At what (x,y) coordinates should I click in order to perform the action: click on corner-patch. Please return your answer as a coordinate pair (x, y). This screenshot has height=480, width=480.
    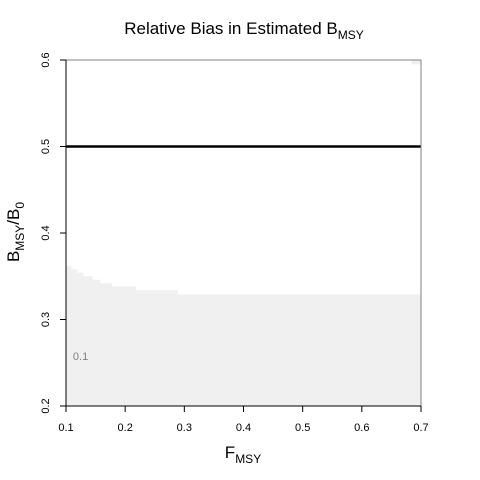
    Looking at the image, I should click on (416, 62).